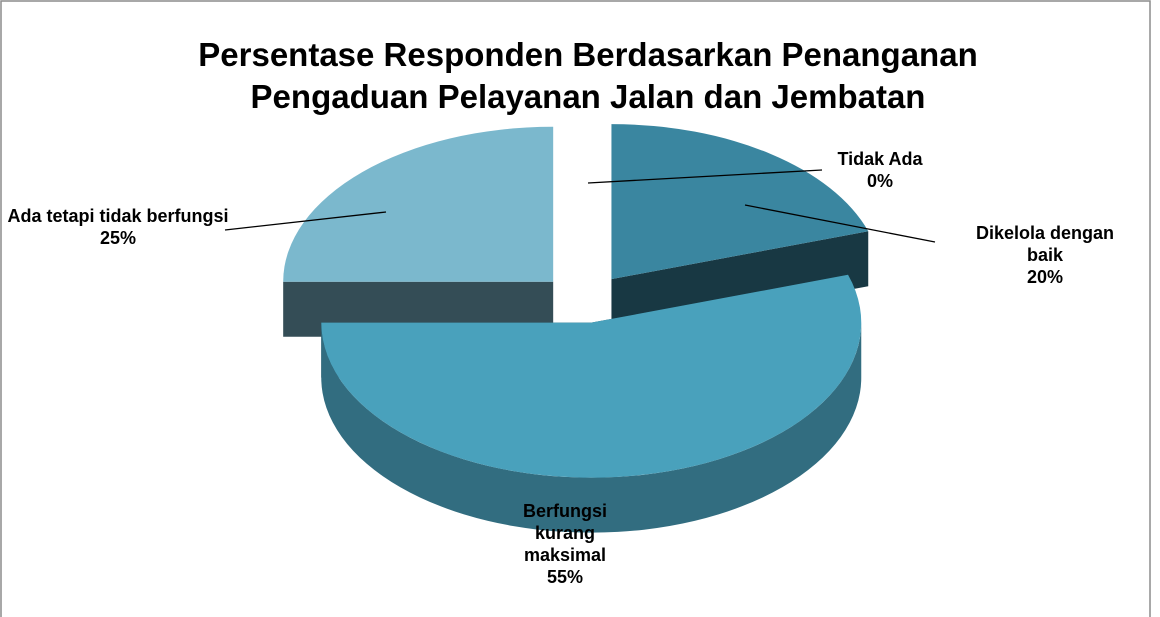  I want to click on category-label: Ada tetapi tidak berfungsi, so click(118, 216).